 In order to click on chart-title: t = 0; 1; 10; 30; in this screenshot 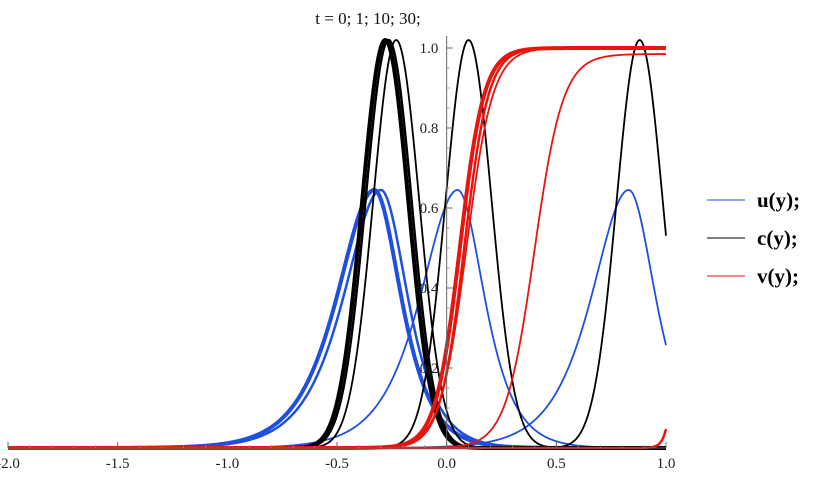, I will do `click(367, 18)`.